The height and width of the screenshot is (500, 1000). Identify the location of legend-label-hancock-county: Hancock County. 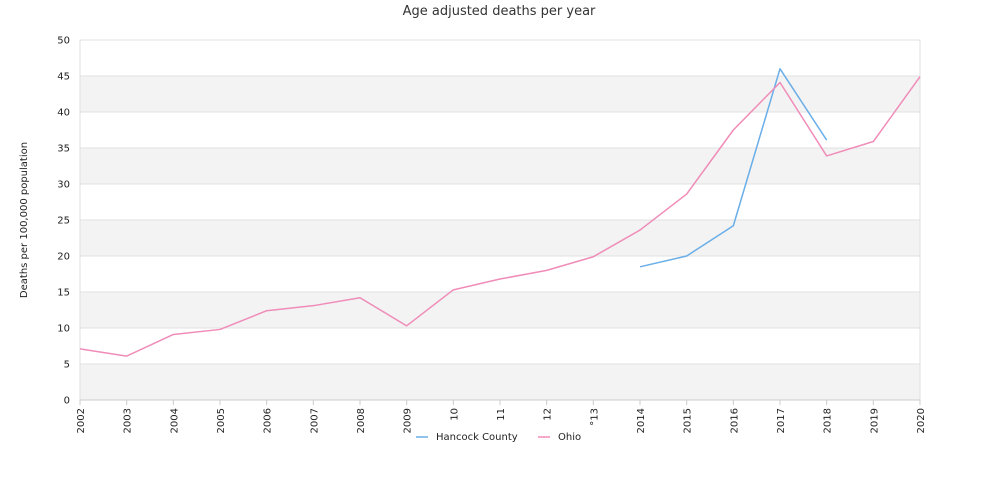
(477, 437).